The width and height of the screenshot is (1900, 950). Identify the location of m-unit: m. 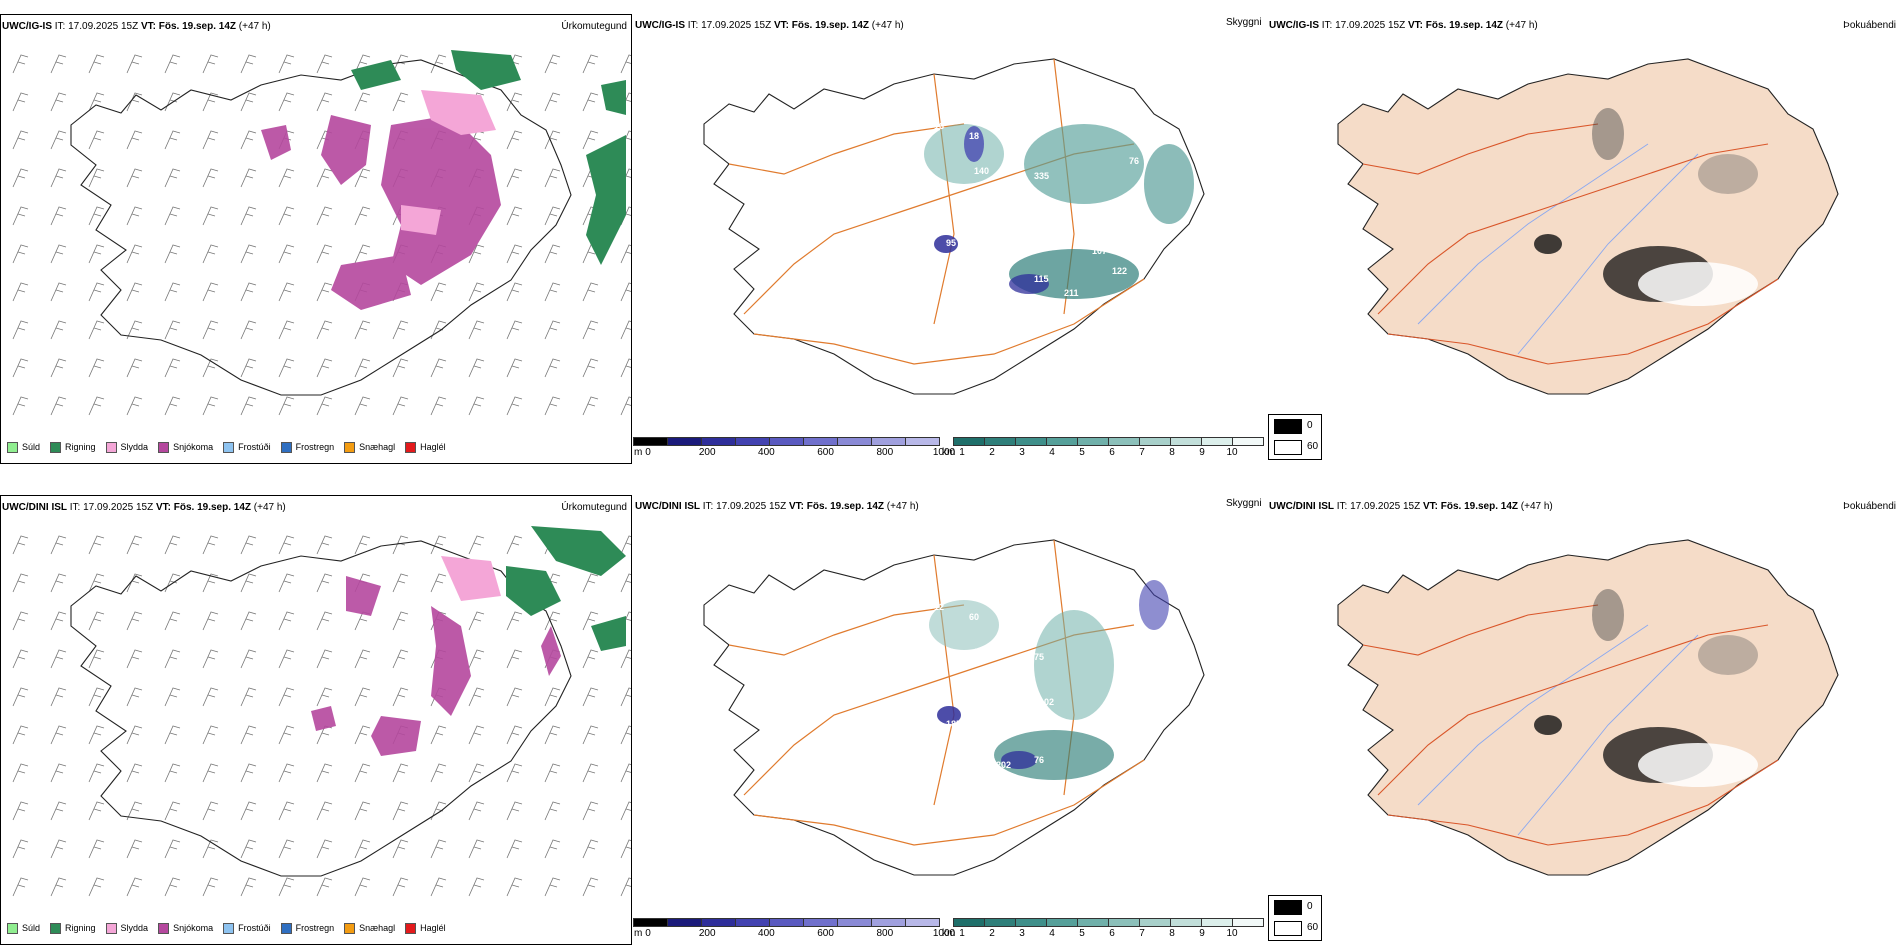
(638, 452).